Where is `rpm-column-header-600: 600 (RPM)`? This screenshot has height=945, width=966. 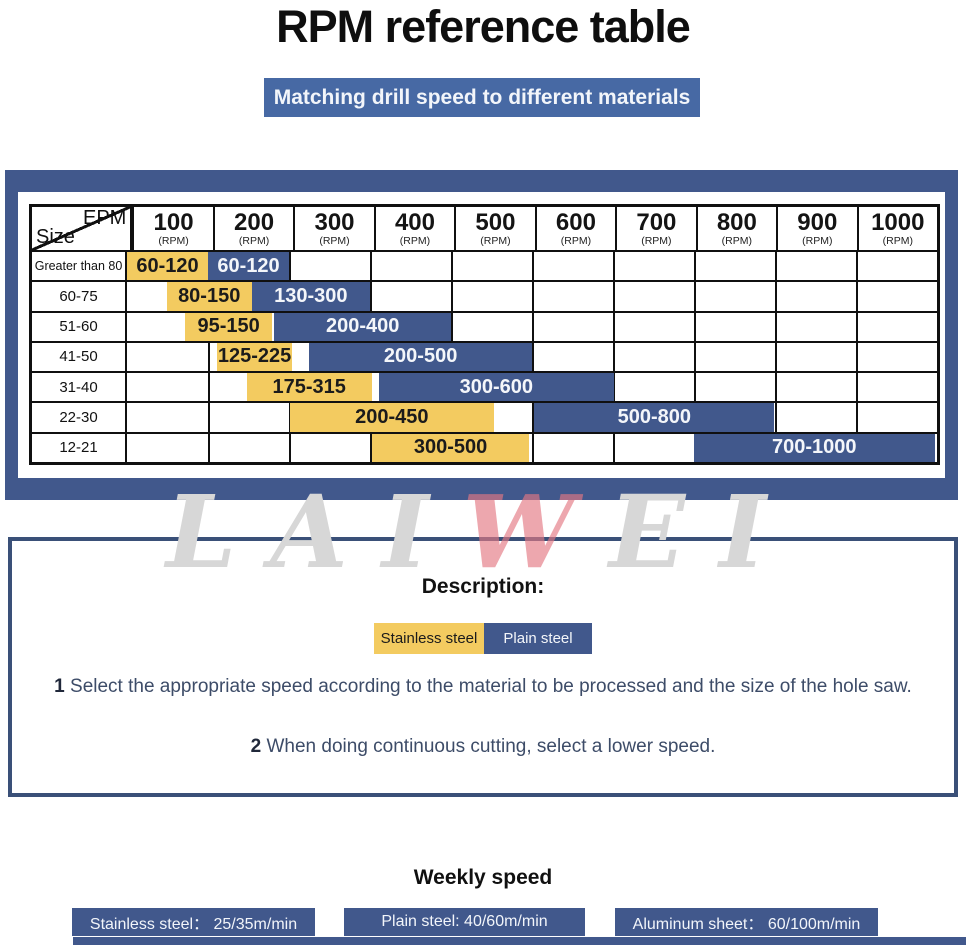 rpm-column-header-600: 600 (RPM) is located at coordinates (574, 228).